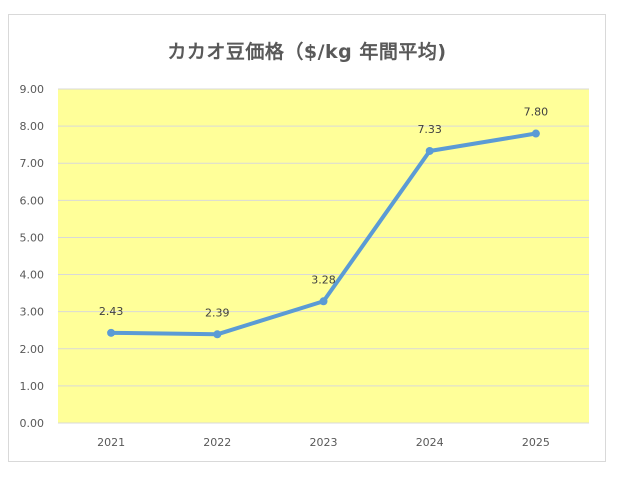 Image resolution: width=634 pixels, height=481 pixels. What do you see at coordinates (32, 423) in the screenshot?
I see `y-tick-label: 0.00` at bounding box center [32, 423].